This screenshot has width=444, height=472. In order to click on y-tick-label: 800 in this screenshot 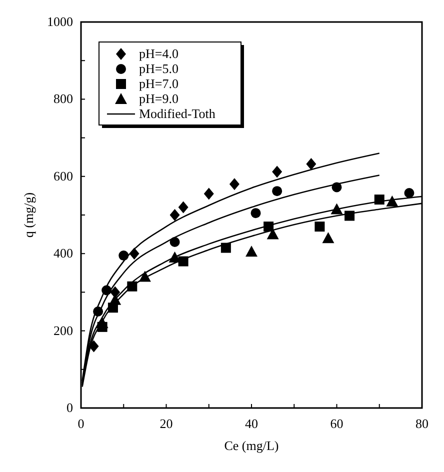, I will do `click(63, 98)`.